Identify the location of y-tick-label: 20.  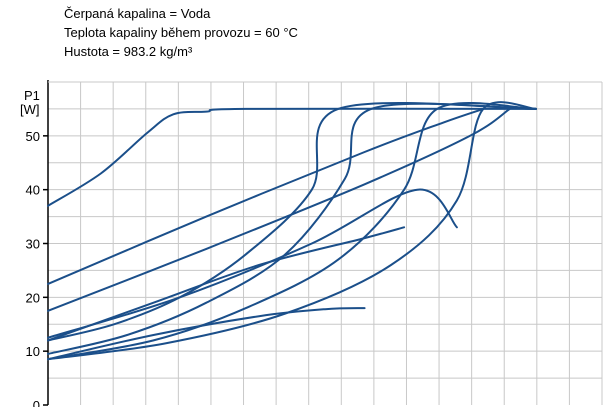
(33, 297).